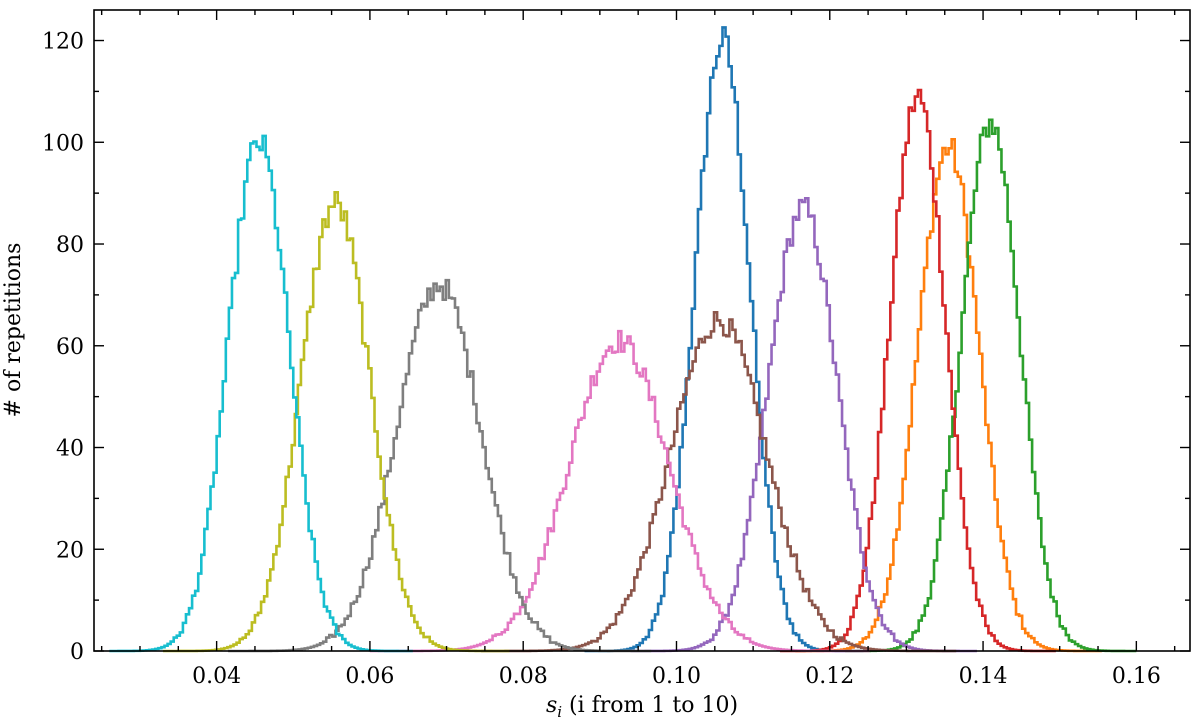 Image resolution: width=1200 pixels, height=717 pixels. I want to click on x-tick-label: 0.12, so click(829, 676).